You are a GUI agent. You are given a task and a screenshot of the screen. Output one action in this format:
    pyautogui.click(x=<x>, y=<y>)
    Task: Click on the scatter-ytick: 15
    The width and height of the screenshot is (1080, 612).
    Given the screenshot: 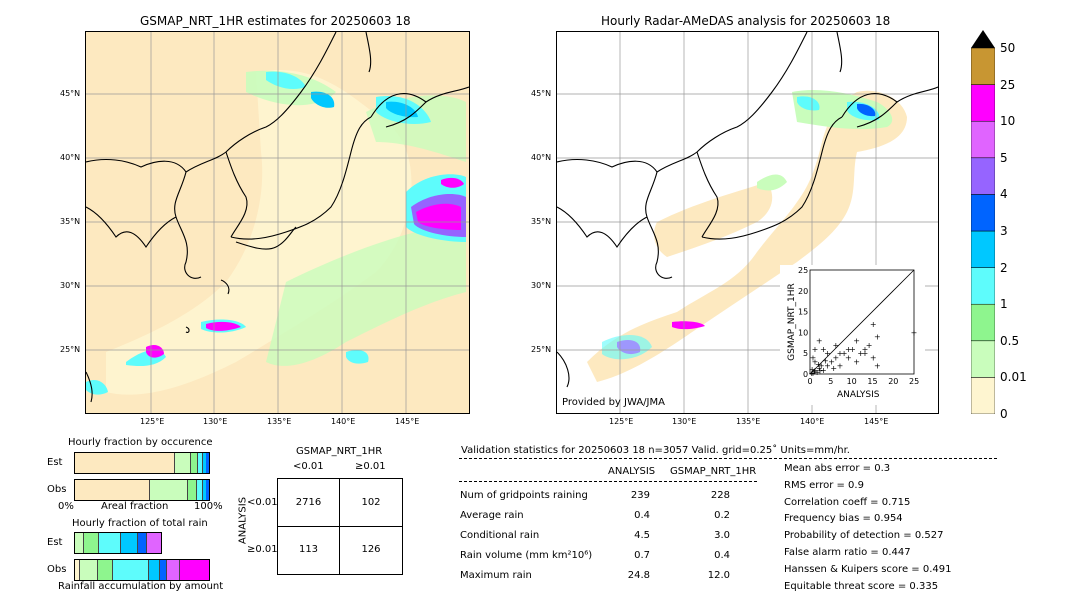 What is the action you would take?
    pyautogui.click(x=803, y=312)
    